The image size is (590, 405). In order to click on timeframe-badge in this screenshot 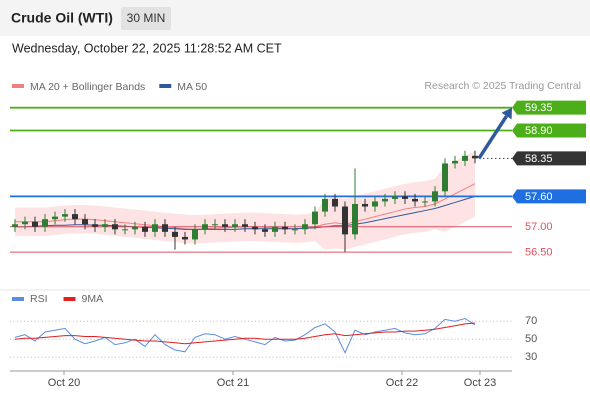, I will do `click(146, 18)`.